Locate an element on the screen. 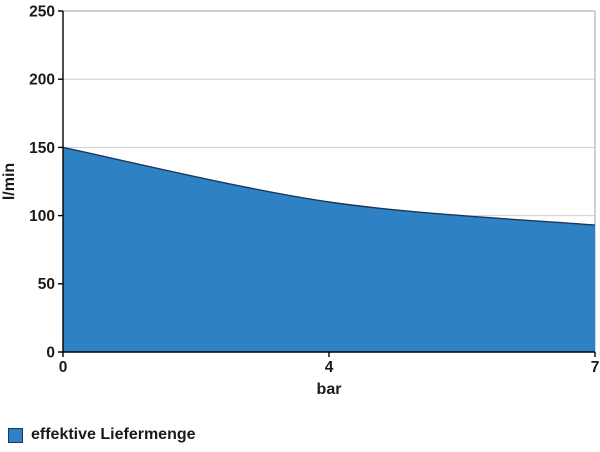 This screenshot has width=600, height=452. legend: effektive Liefermenge is located at coordinates (102, 435).